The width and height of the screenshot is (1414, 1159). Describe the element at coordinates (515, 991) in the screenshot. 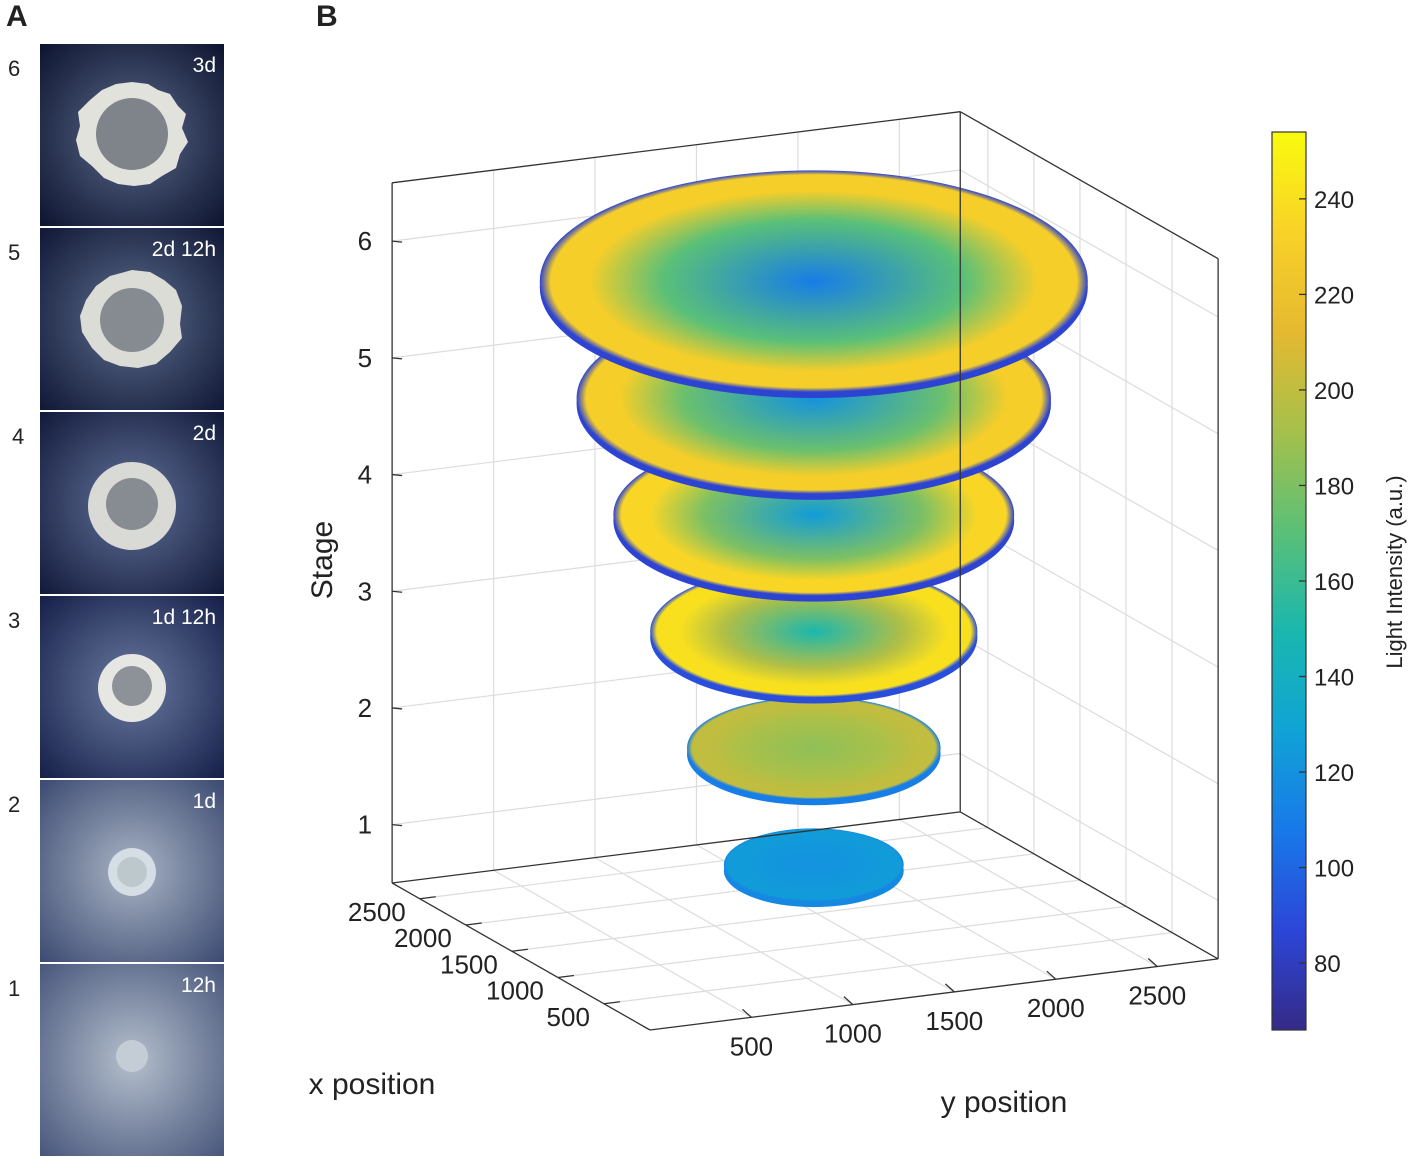

I see `x-tick-label: 1000` at that location.